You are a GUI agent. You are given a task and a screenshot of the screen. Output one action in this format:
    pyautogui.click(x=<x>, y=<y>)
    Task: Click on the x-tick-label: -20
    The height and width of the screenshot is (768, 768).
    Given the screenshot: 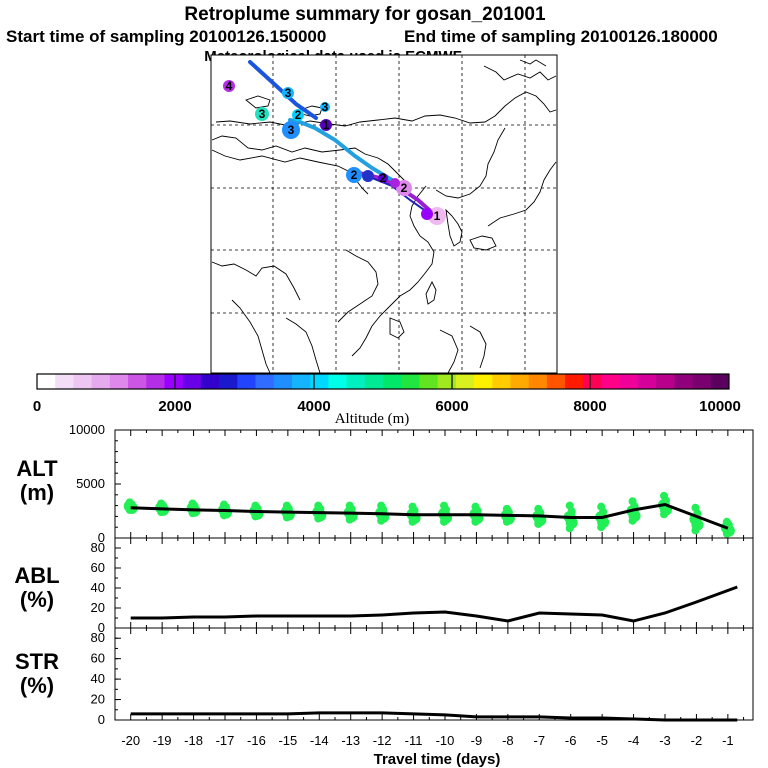 What is the action you would take?
    pyautogui.click(x=130, y=740)
    